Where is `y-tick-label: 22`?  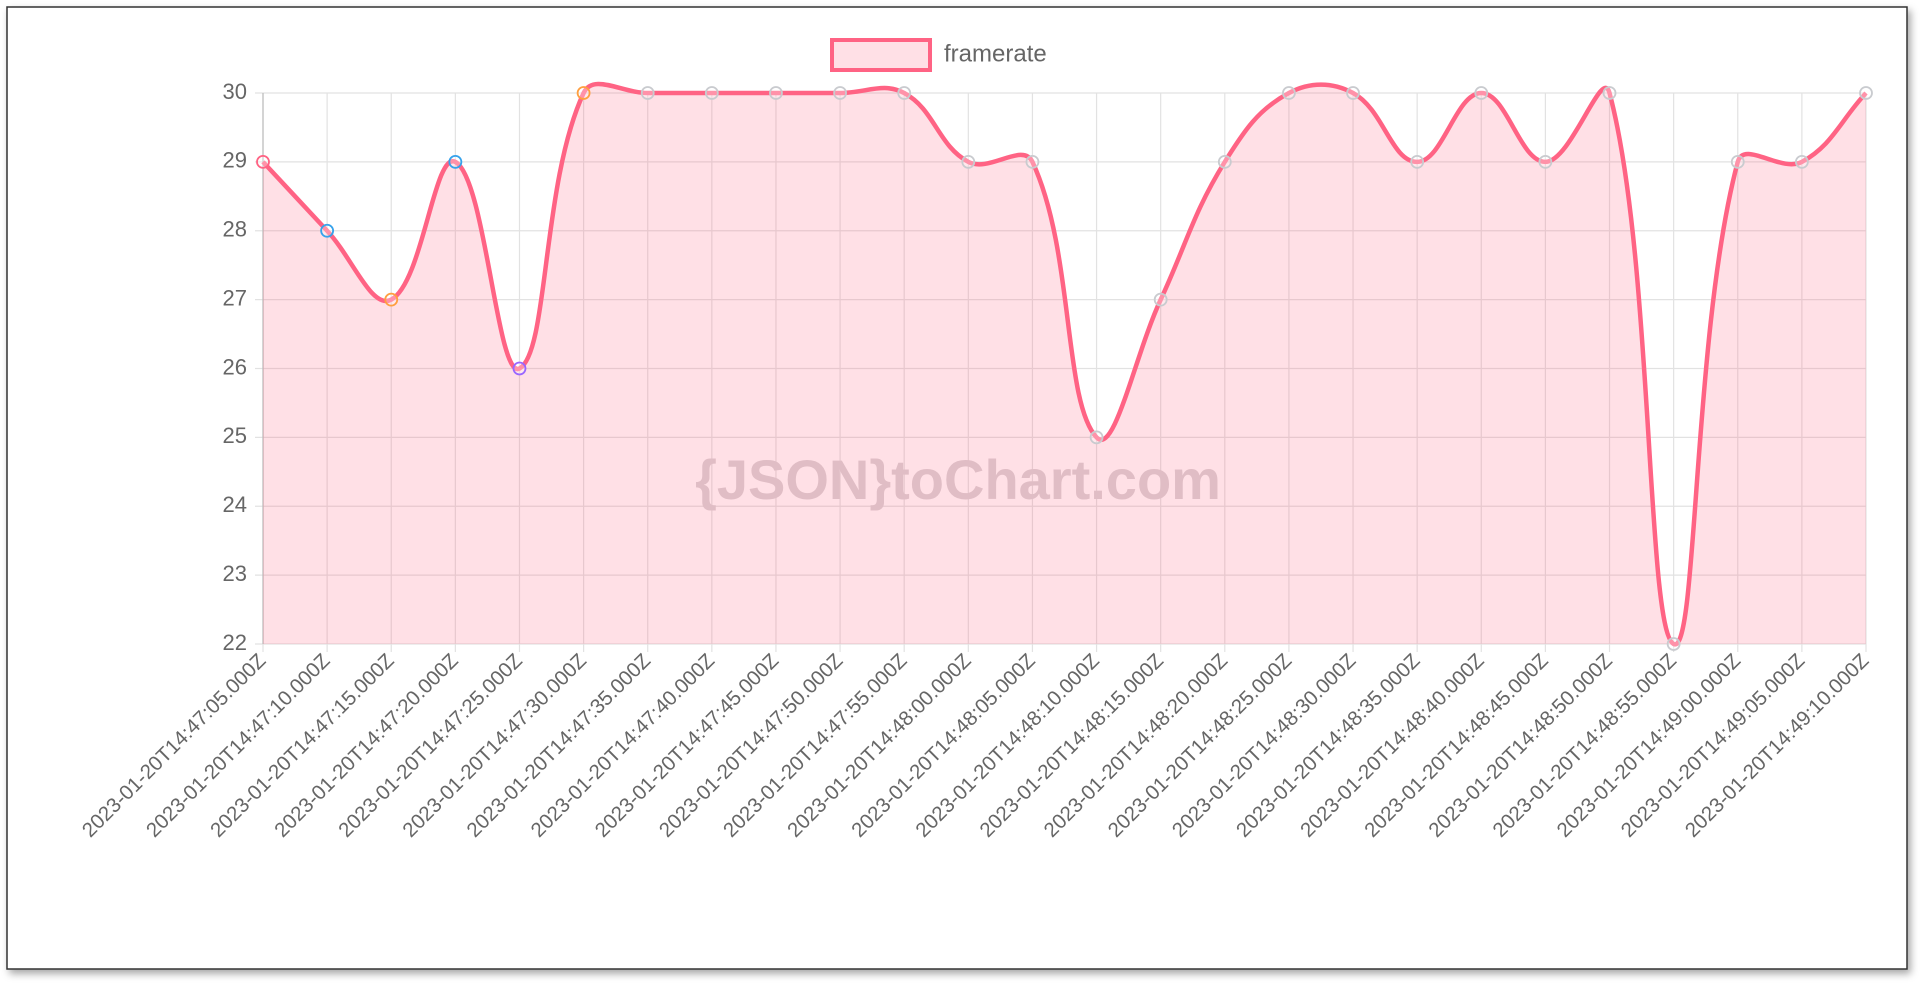 y-tick-label: 22 is located at coordinates (235, 642).